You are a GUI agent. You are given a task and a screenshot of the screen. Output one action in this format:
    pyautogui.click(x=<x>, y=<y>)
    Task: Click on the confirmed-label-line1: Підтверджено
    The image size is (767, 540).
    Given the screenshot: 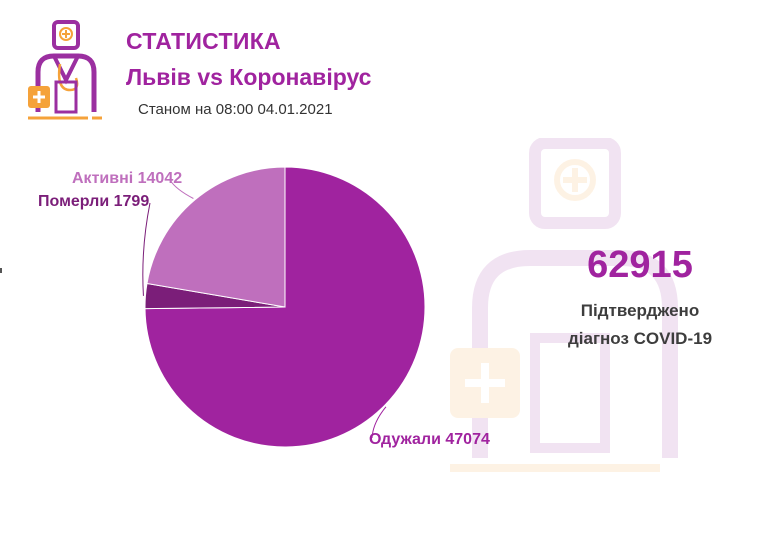 What is the action you would take?
    pyautogui.click(x=640, y=310)
    